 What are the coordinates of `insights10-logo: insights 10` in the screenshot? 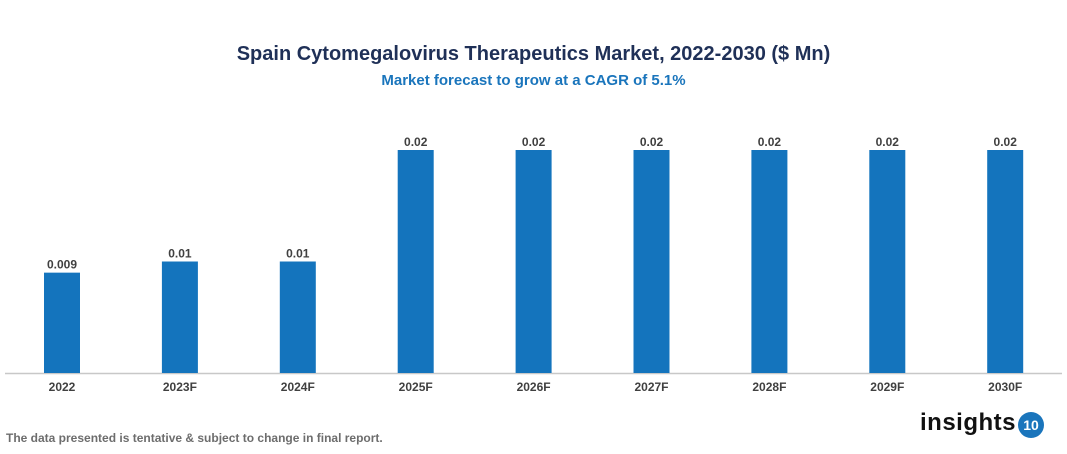 It's located at (982, 423).